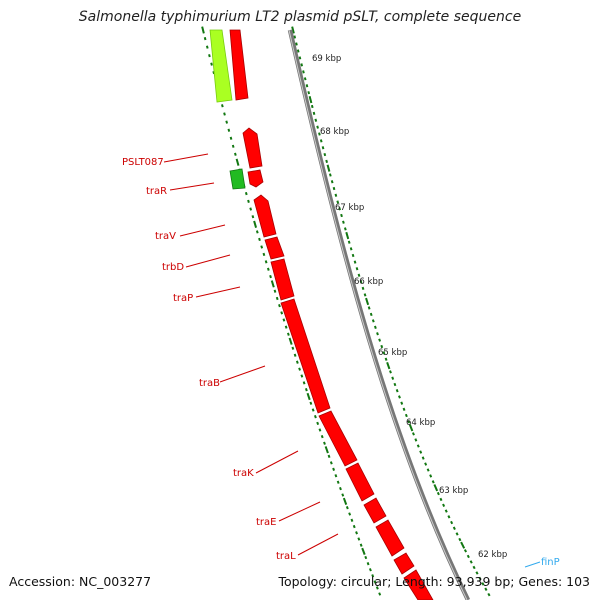 The image size is (600, 600). What do you see at coordinates (221, 66) in the screenshot?
I see `feature-highlight-segment` at bounding box center [221, 66].